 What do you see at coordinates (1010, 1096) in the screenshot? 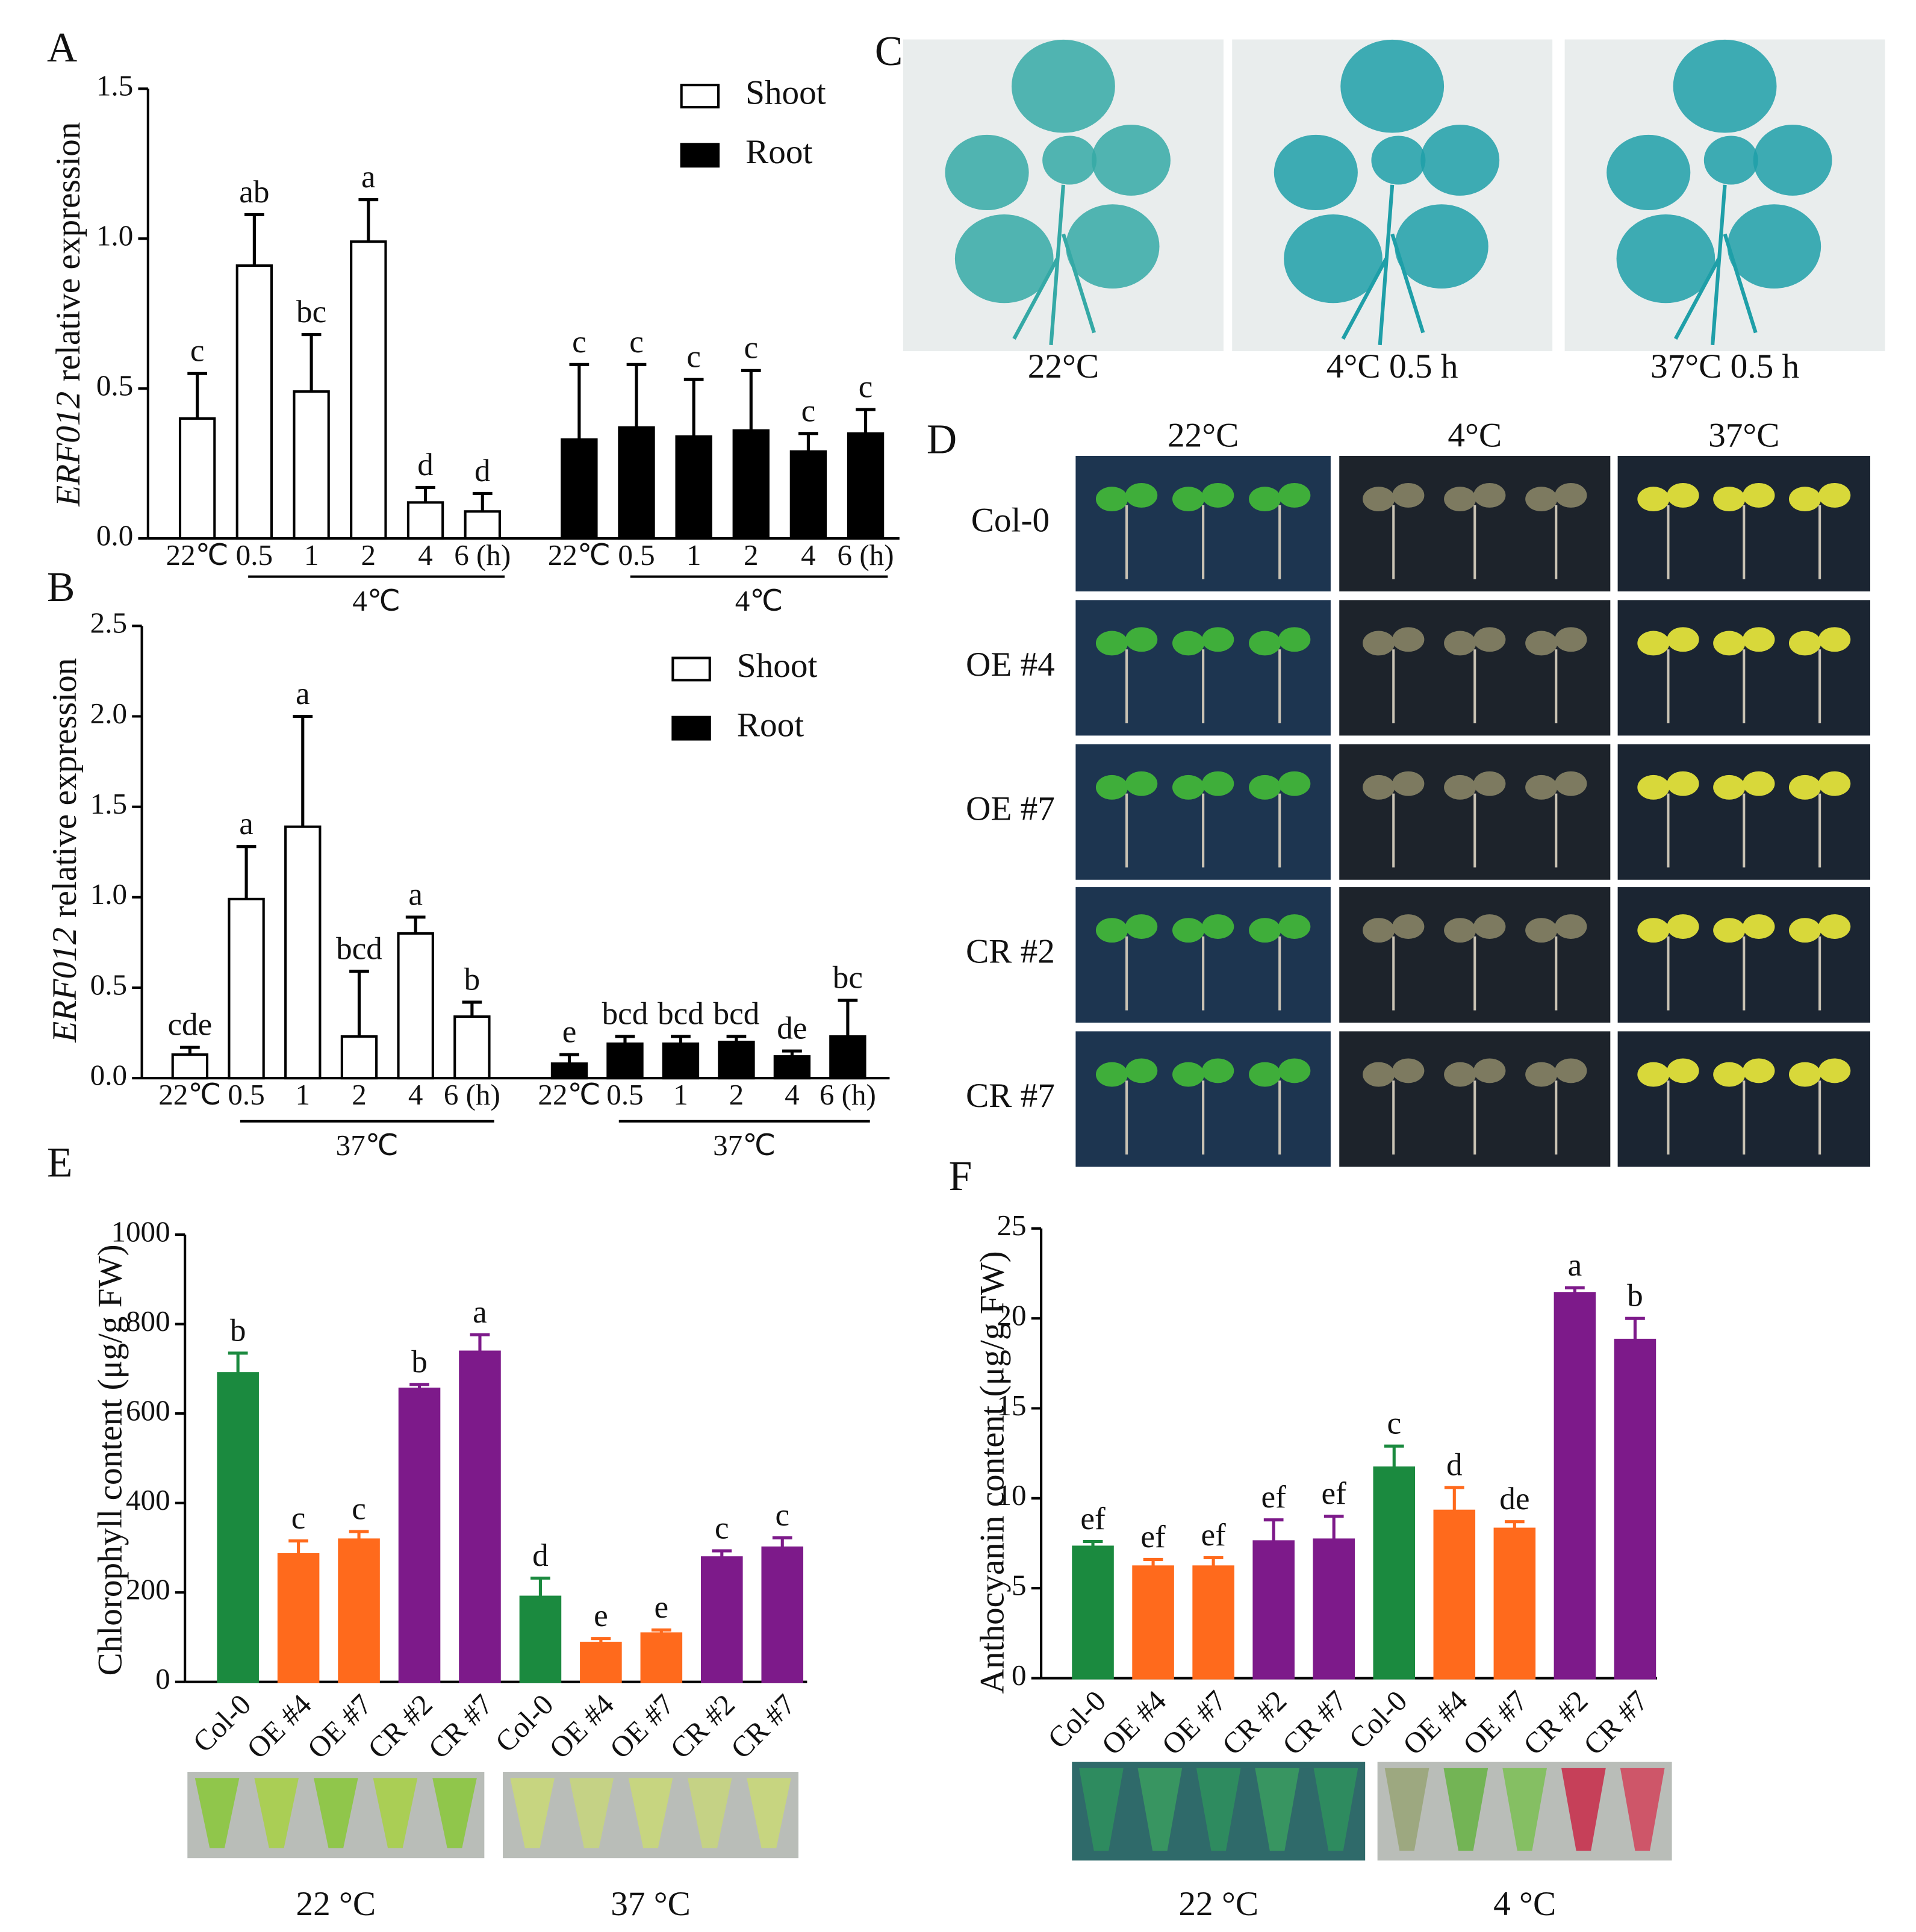
I see `row-label: CR #7` at bounding box center [1010, 1096].